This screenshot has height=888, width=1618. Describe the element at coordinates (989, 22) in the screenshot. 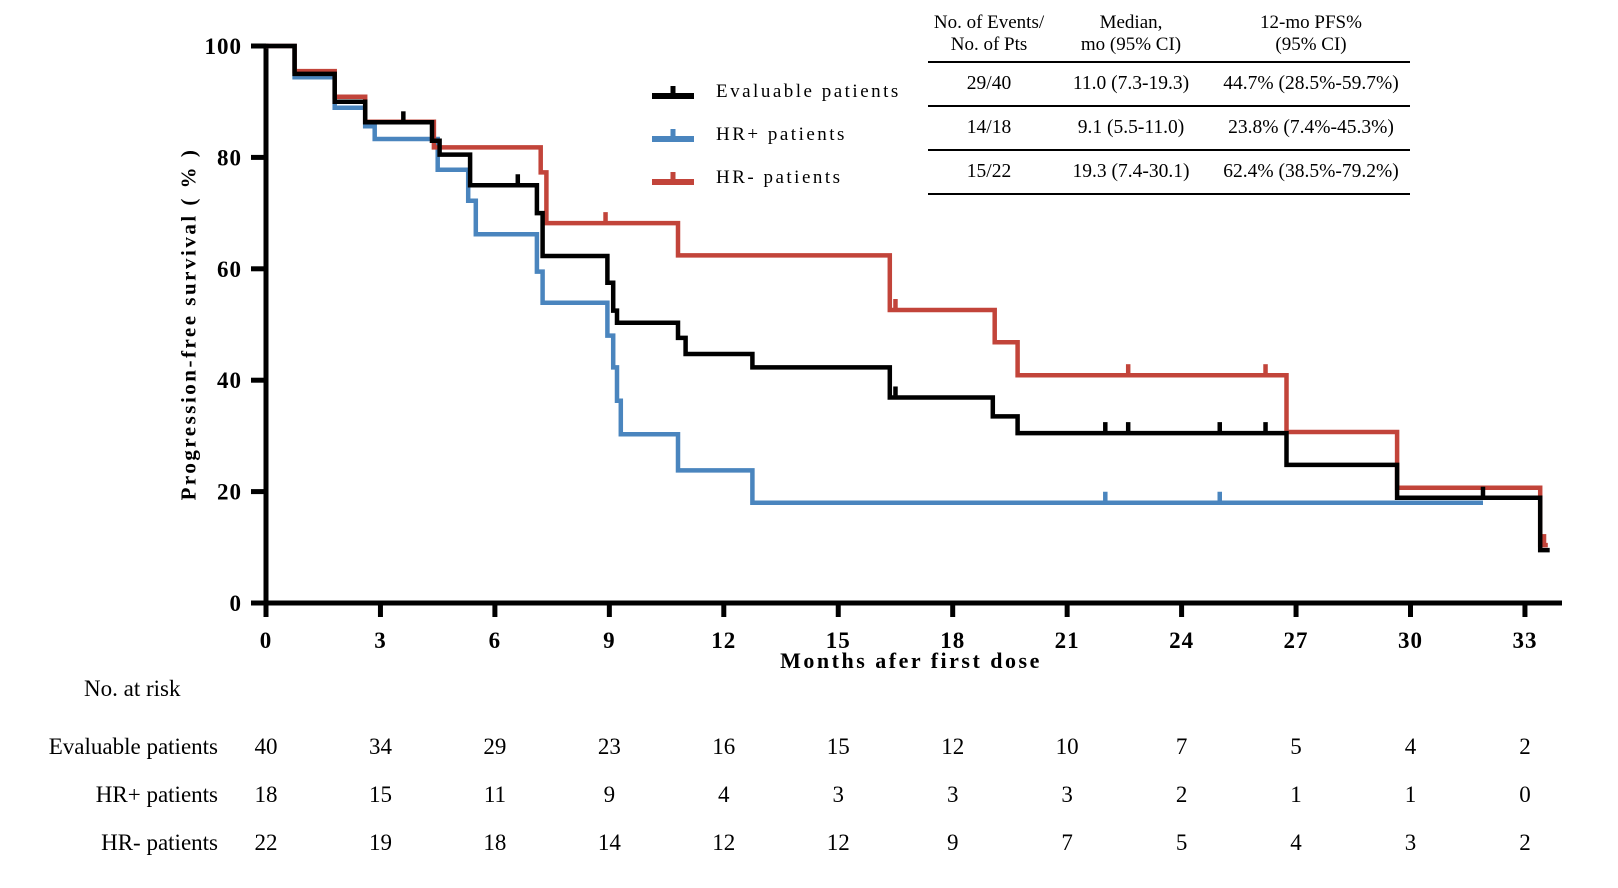

I see `header-line: No. of Events/` at that location.